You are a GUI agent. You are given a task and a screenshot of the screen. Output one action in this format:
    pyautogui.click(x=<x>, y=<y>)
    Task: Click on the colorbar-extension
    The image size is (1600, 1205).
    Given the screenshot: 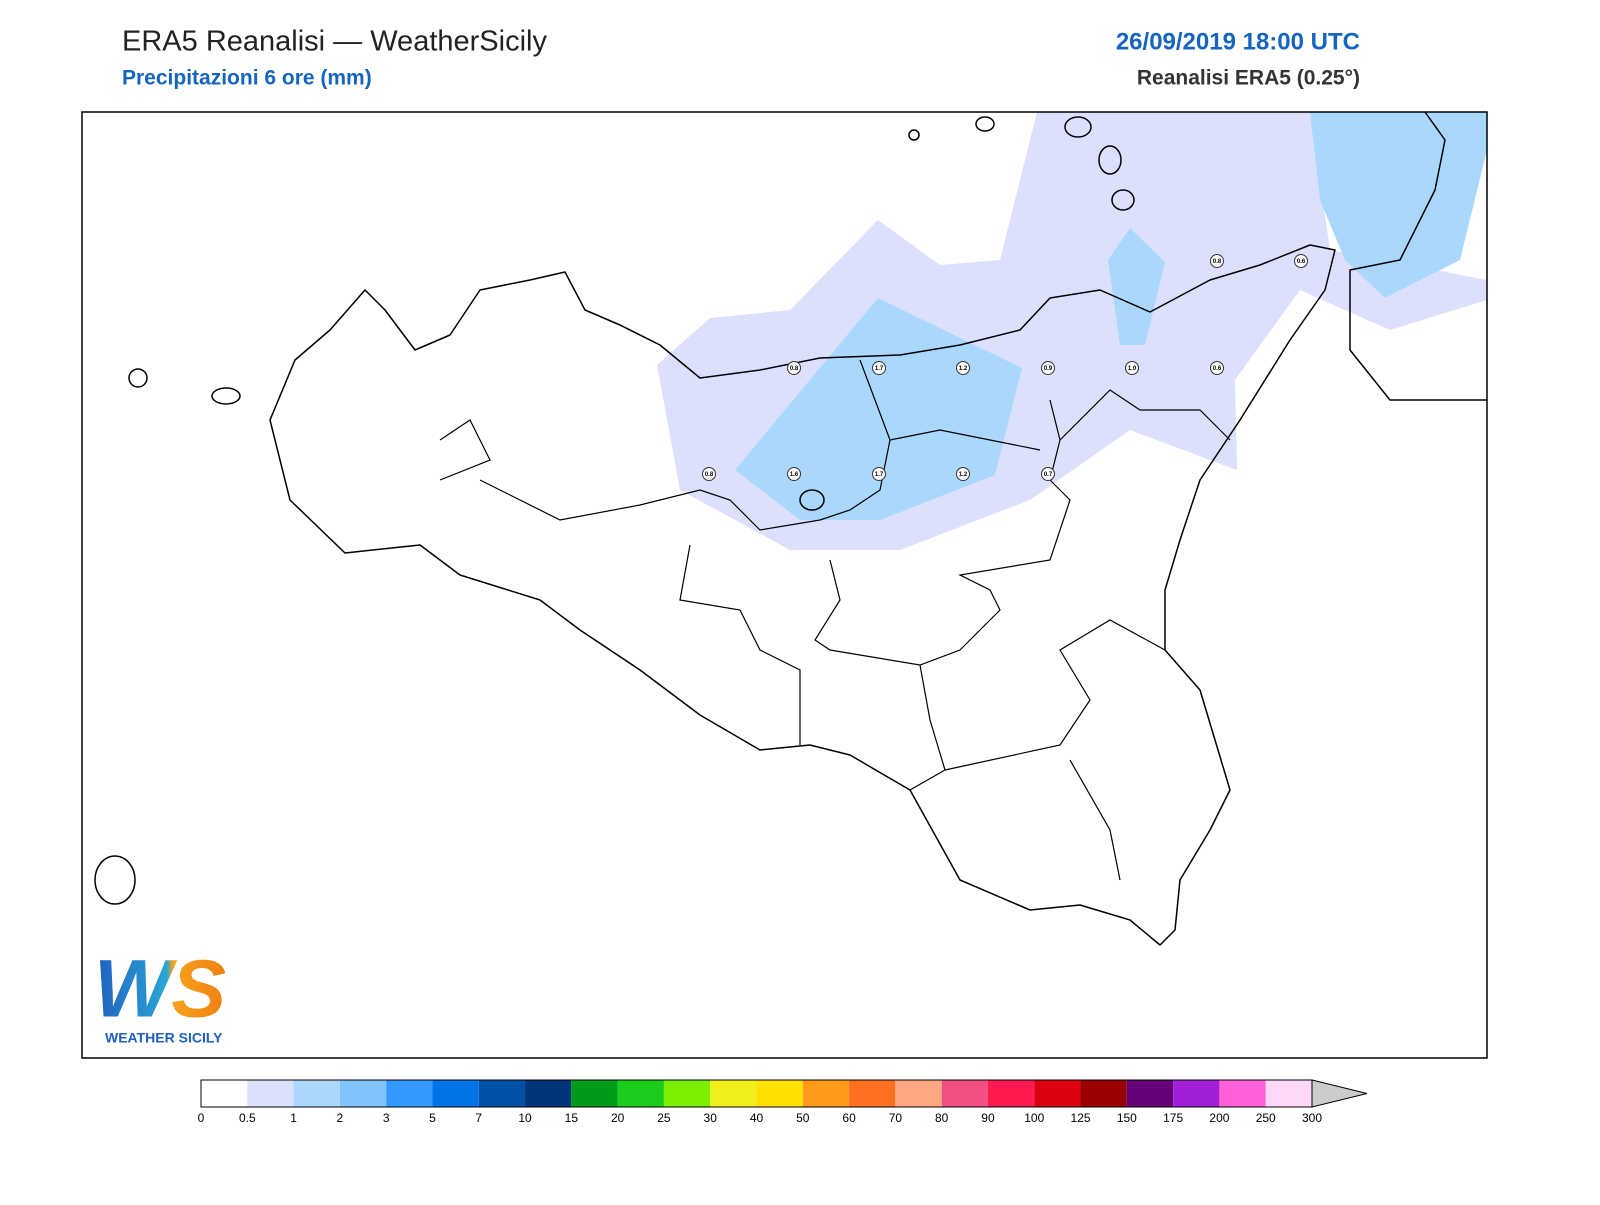 What is the action you would take?
    pyautogui.click(x=1339, y=1093)
    